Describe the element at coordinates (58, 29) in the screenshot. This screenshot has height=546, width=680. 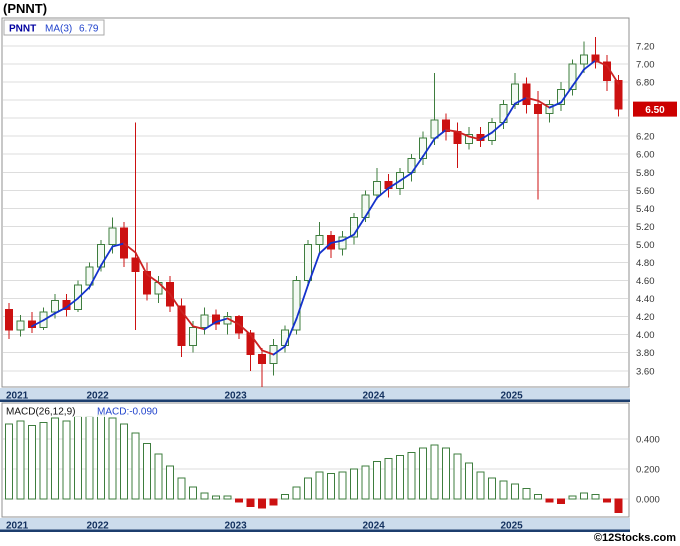
I see `legend-ma-label: MA(3)` at that location.